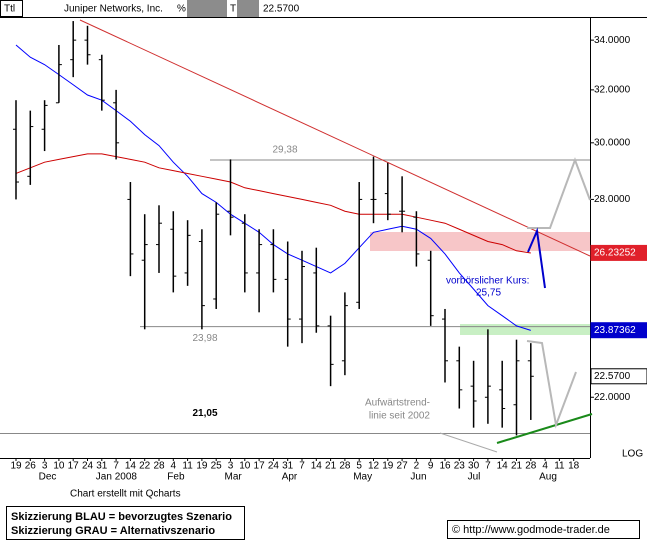 The width and height of the screenshot is (647, 546). Describe the element at coordinates (418, 477) in the screenshot. I see `month-label: Jun` at that location.